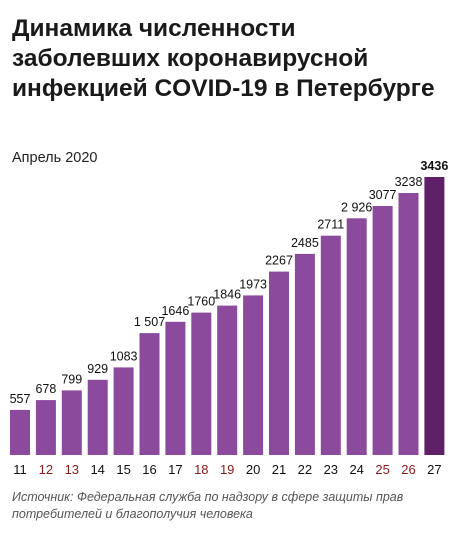 The height and width of the screenshot is (539, 450). What do you see at coordinates (434, 469) in the screenshot?
I see `x-tick-label-27: 27` at bounding box center [434, 469].